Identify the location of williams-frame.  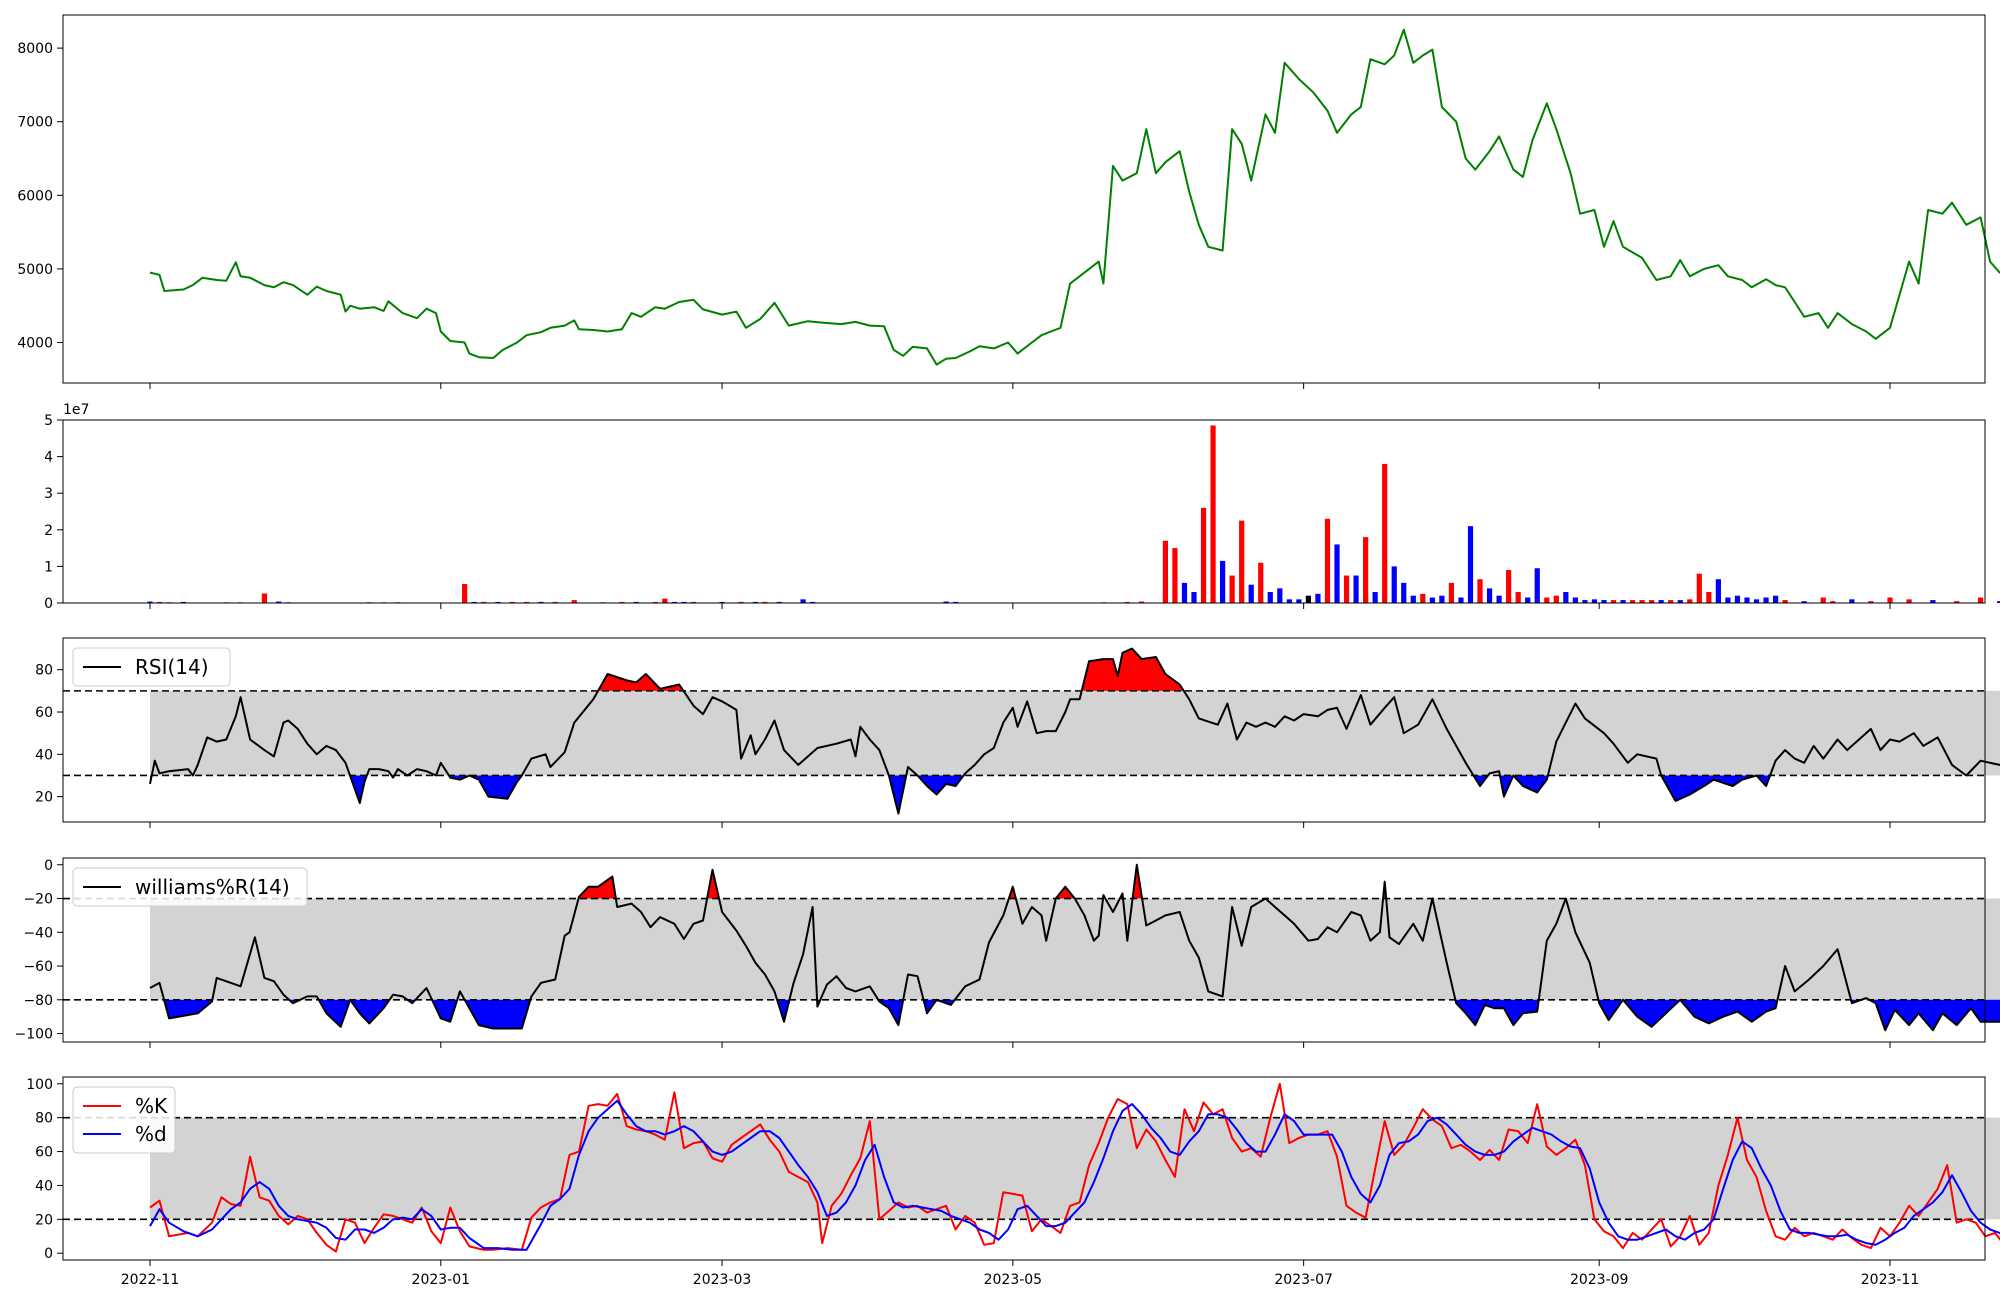
(1024, 950).